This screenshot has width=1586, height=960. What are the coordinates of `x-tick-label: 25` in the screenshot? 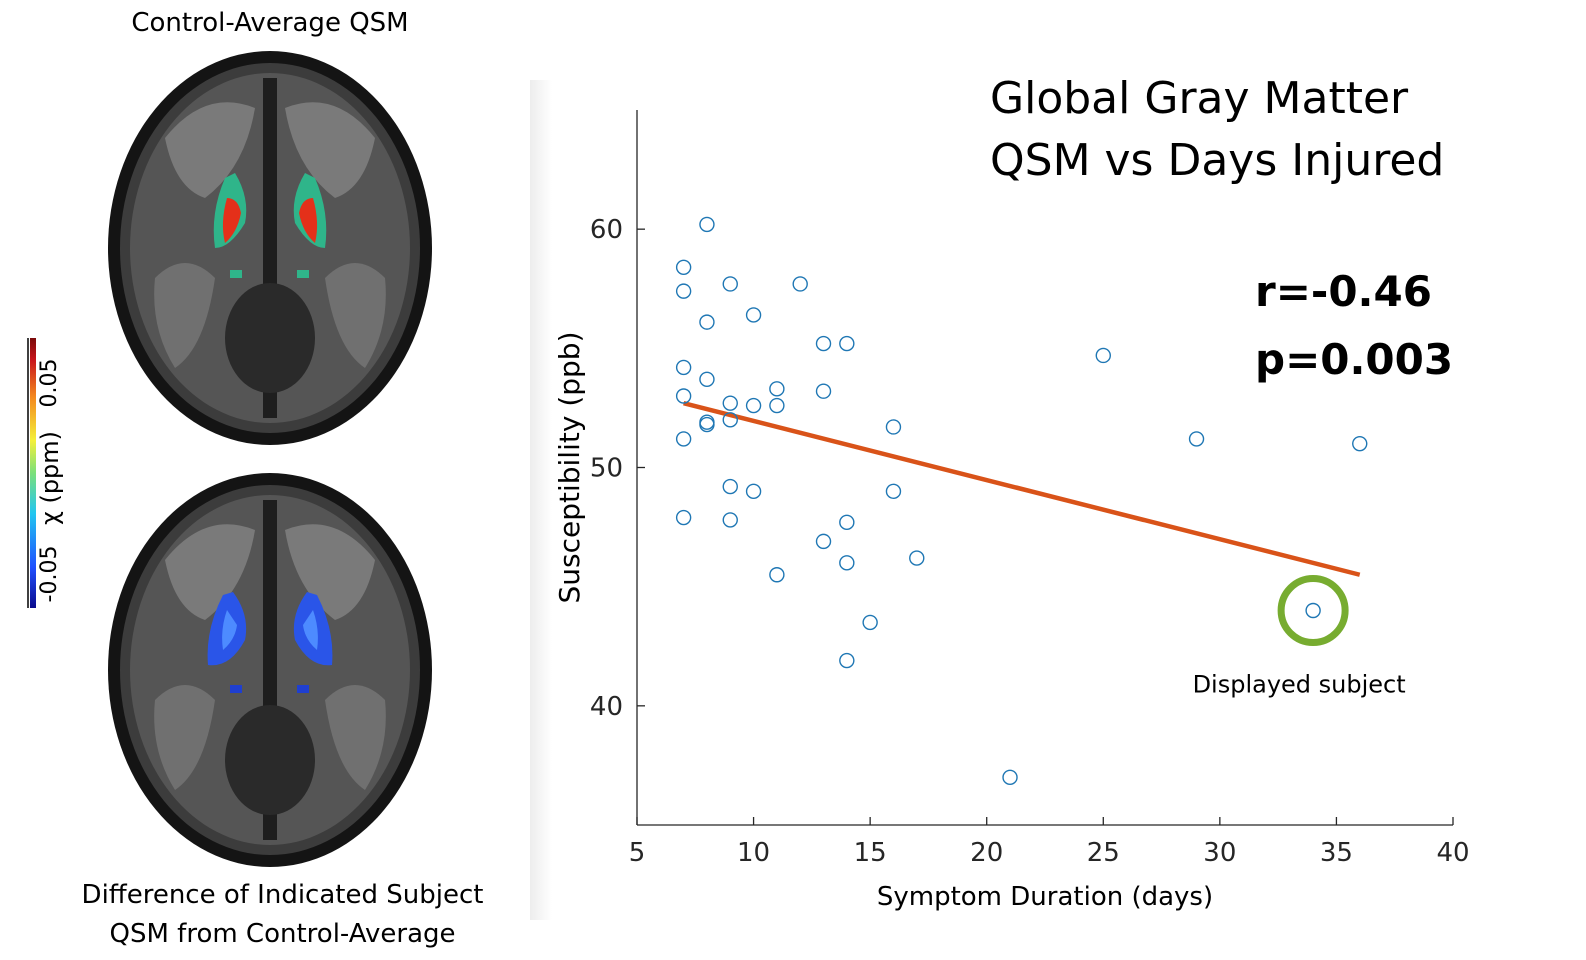 It's located at (1103, 853).